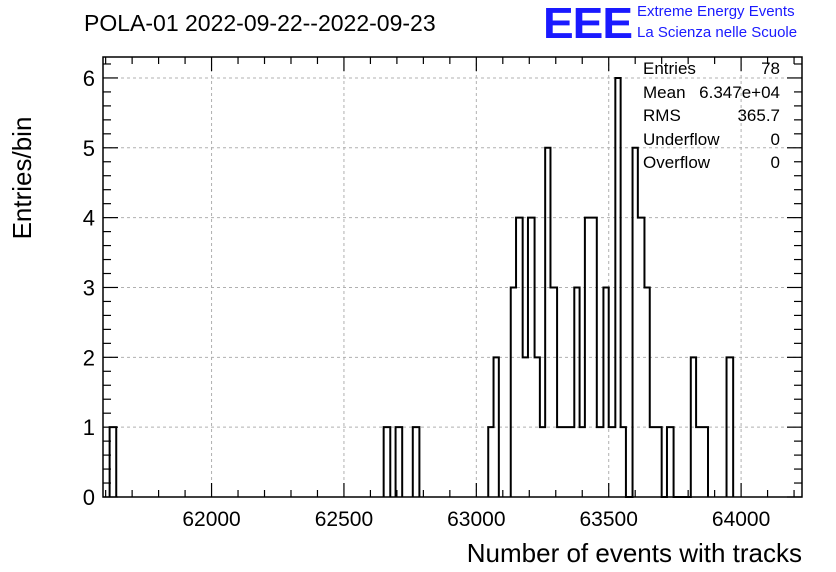 Image resolution: width=836 pixels, height=572 pixels. I want to click on y-tick-label: 3, so click(89, 287).